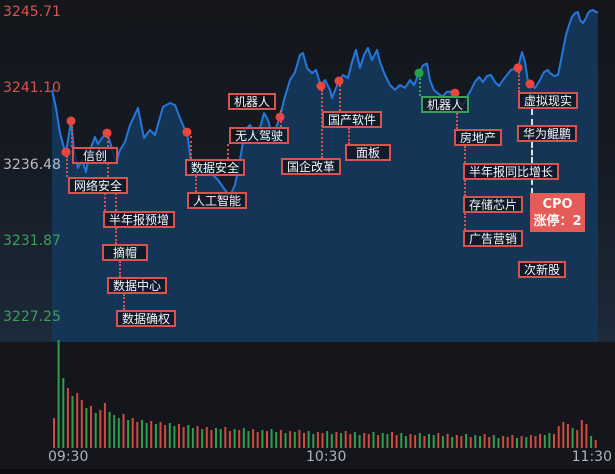  I want to click on y-axis-tick: 3245.71, so click(32, 12).